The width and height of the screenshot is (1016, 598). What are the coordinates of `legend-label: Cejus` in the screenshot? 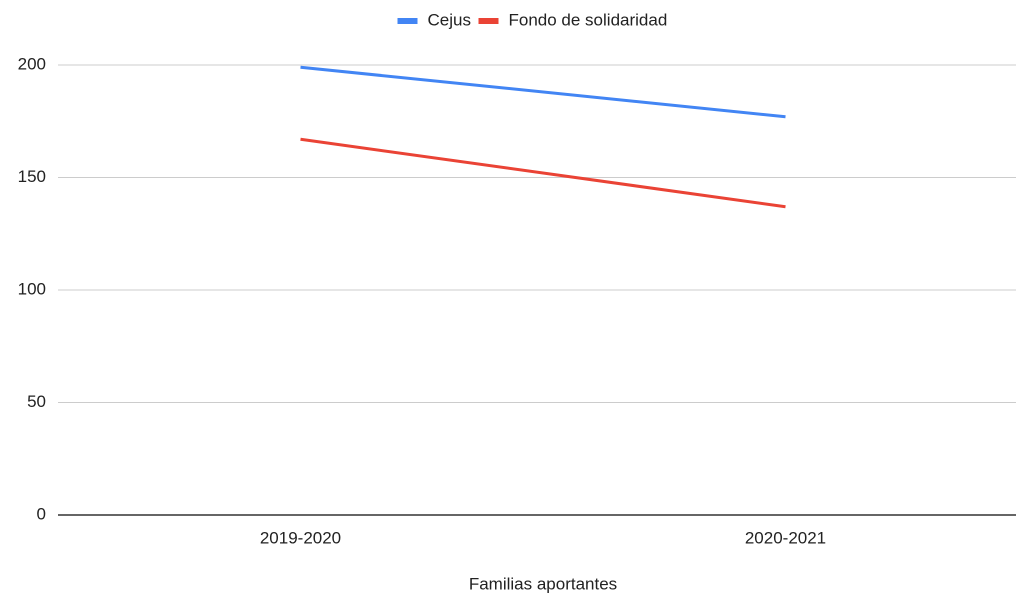 It's located at (449, 19).